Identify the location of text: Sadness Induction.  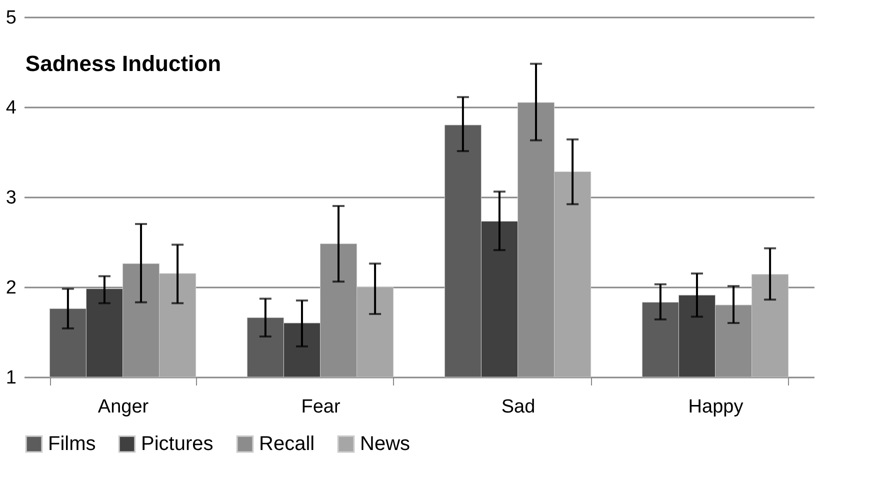
(123, 63).